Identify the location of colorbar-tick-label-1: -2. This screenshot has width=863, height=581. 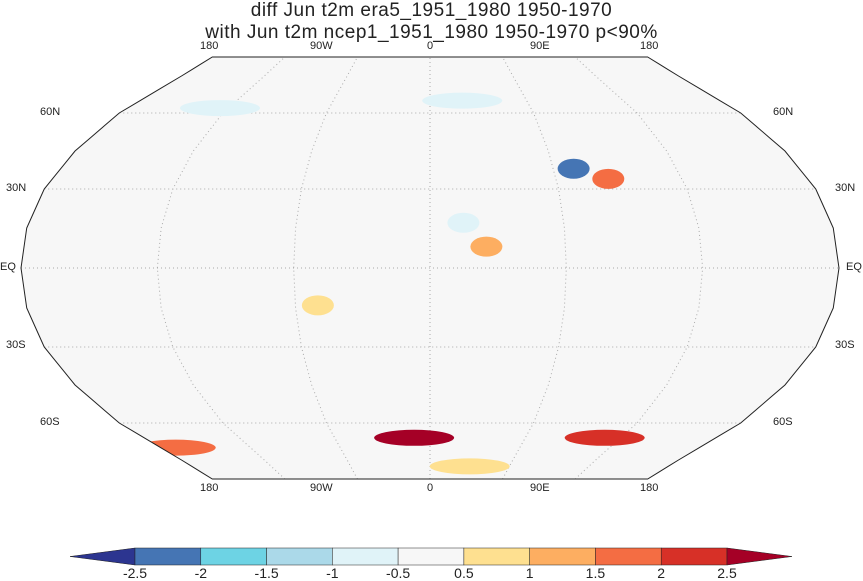
(201, 573).